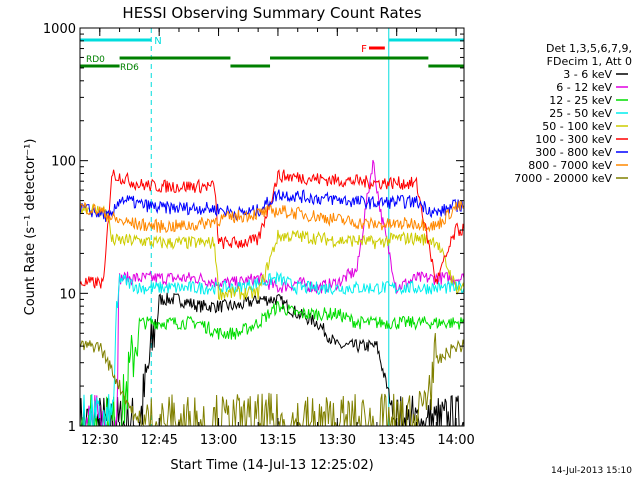 This screenshot has height=480, width=640. What do you see at coordinates (580, 113) in the screenshot?
I see `legend-label: 25 - 50 keV` at bounding box center [580, 113].